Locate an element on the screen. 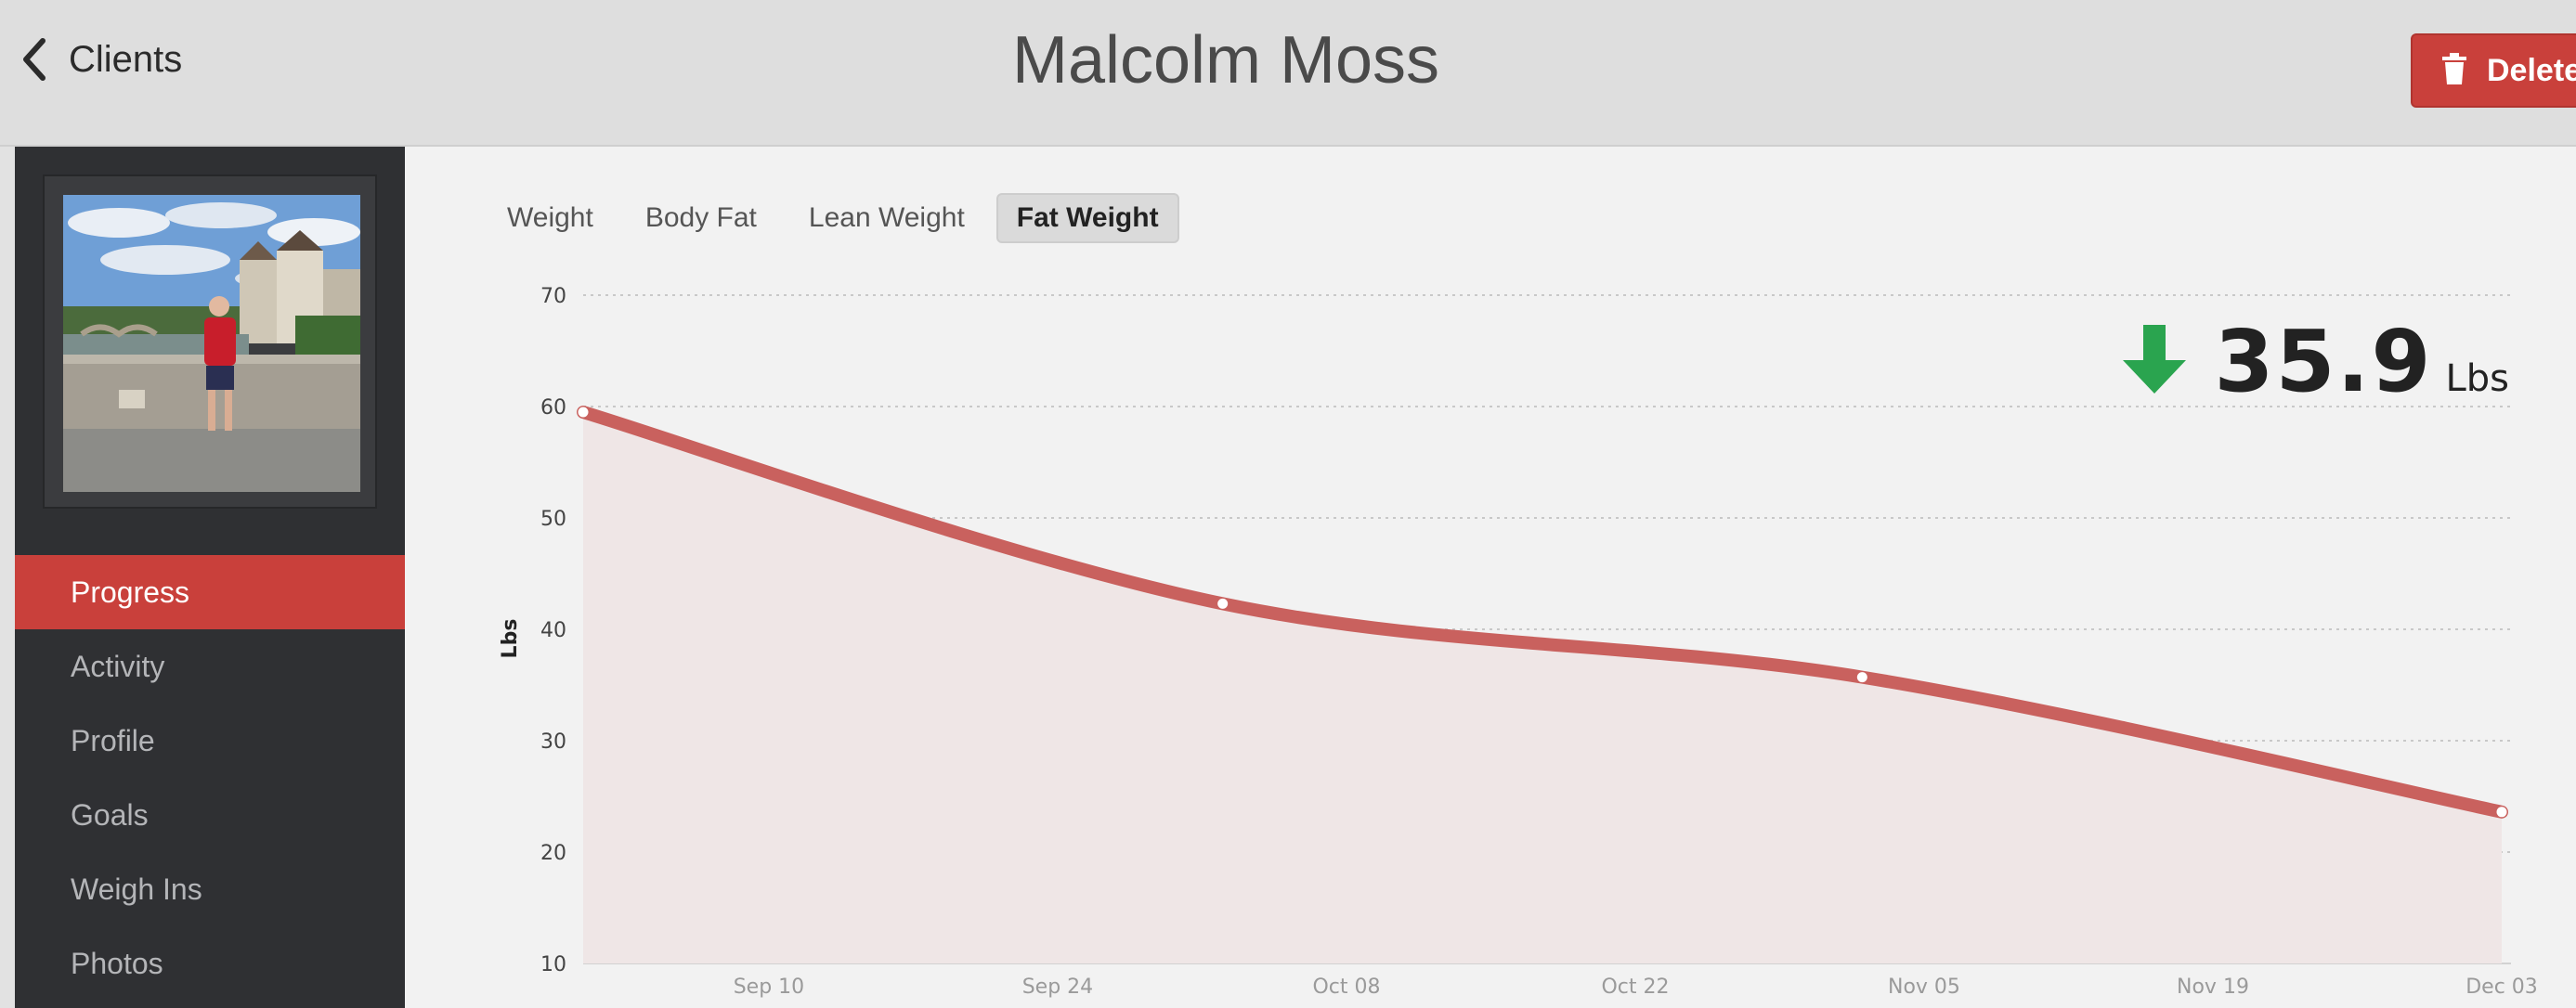  sidebar-item-photos: Photos is located at coordinates (117, 963).